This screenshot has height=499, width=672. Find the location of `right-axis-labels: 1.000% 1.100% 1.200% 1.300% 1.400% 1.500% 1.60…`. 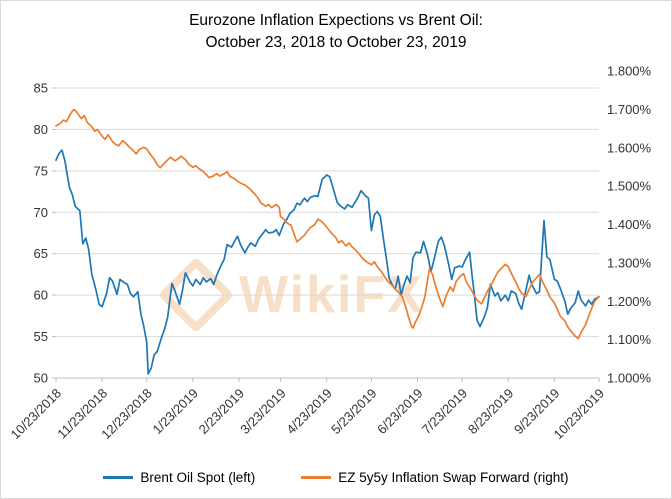

right-axis-labels: 1.000% 1.100% 1.200% 1.300% 1.400% 1.500% 1.60… is located at coordinates (629, 225).